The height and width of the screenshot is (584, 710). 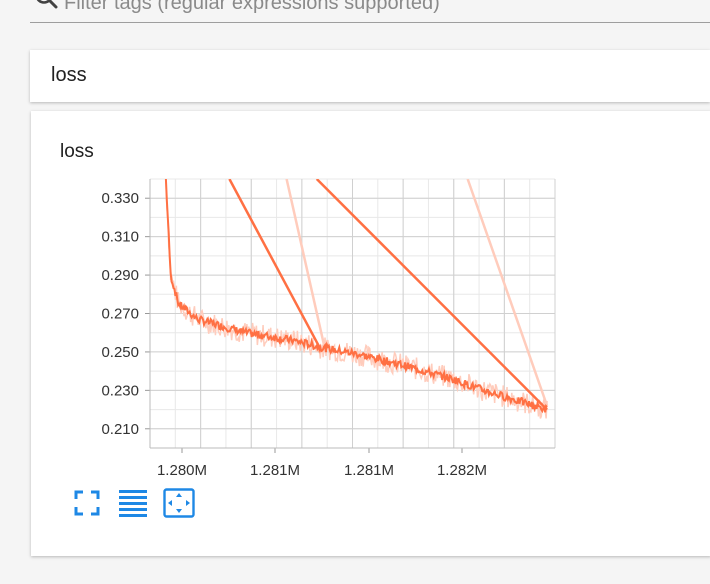 I want to click on fit-domain-icon, so click(x=179, y=503).